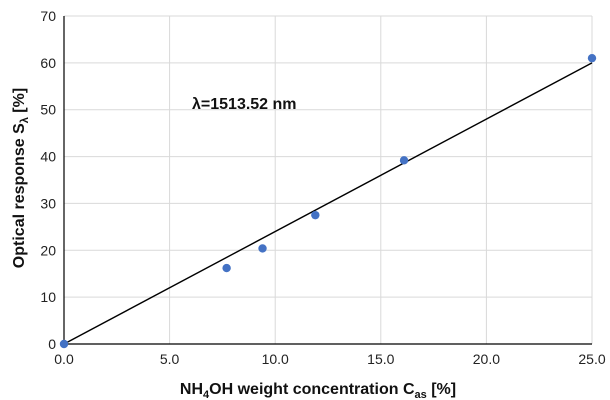 This screenshot has width=610, height=400. Describe the element at coordinates (318, 390) in the screenshot. I see `x-axis-title: NH4OH weight concentration Cas [%]` at that location.